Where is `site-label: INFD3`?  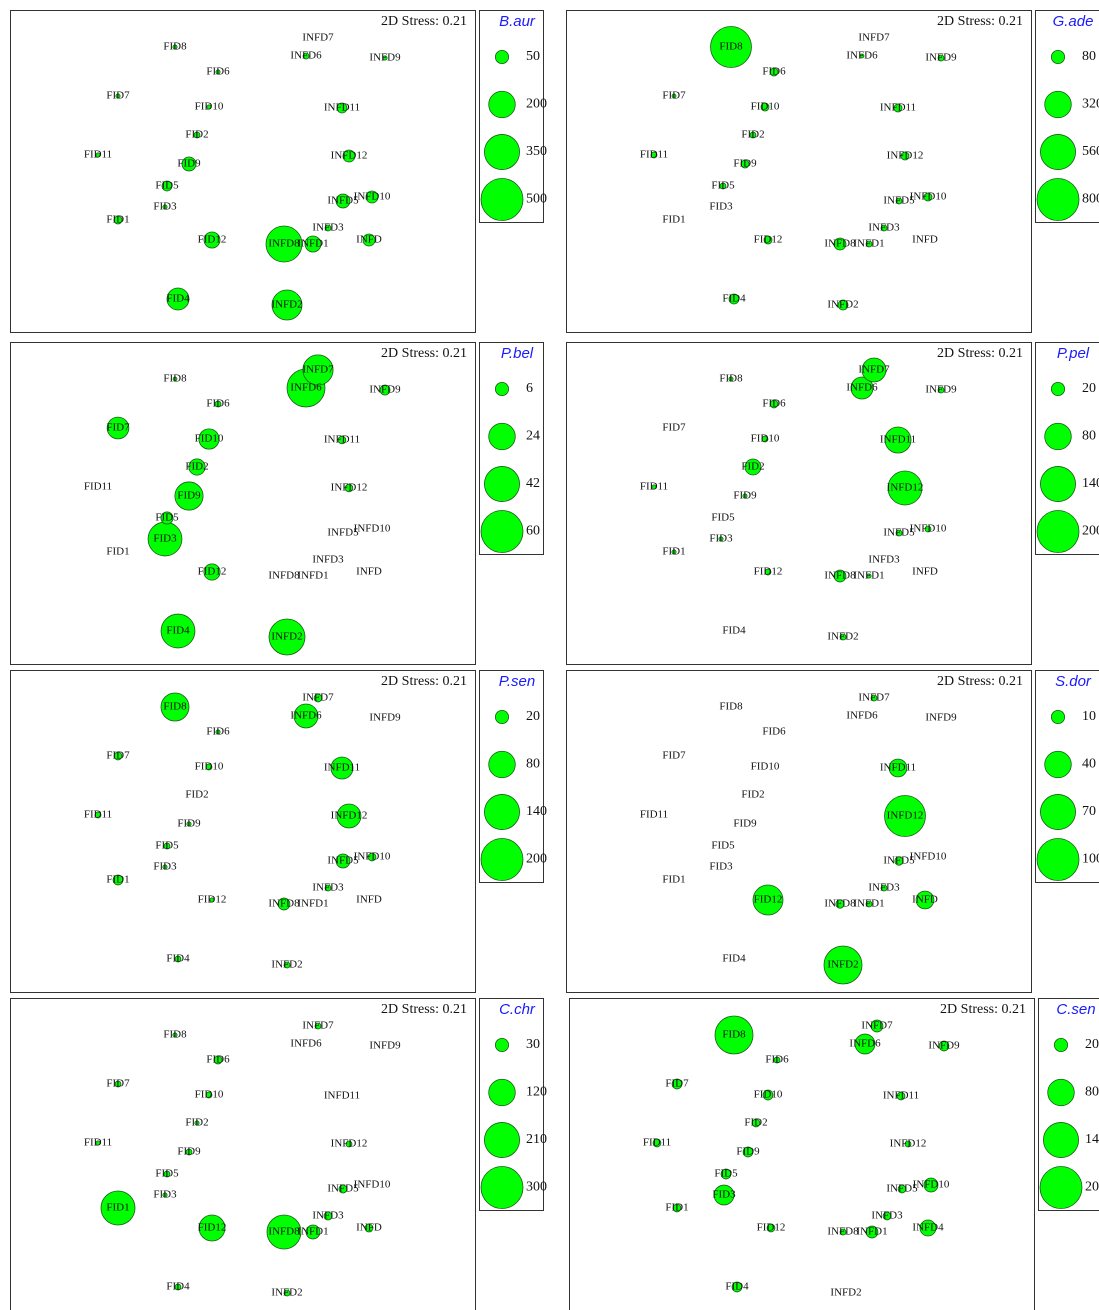
site-label: INFD3 is located at coordinates (884, 560).